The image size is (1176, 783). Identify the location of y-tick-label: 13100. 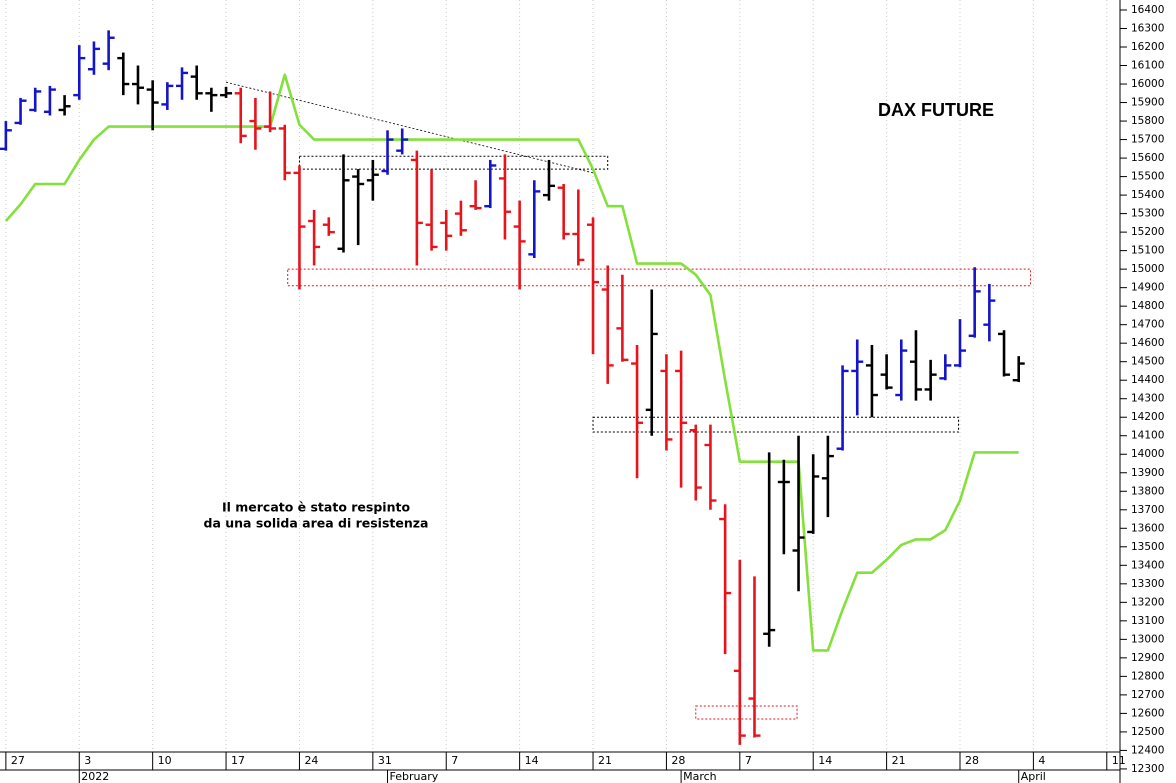
(1147, 621).